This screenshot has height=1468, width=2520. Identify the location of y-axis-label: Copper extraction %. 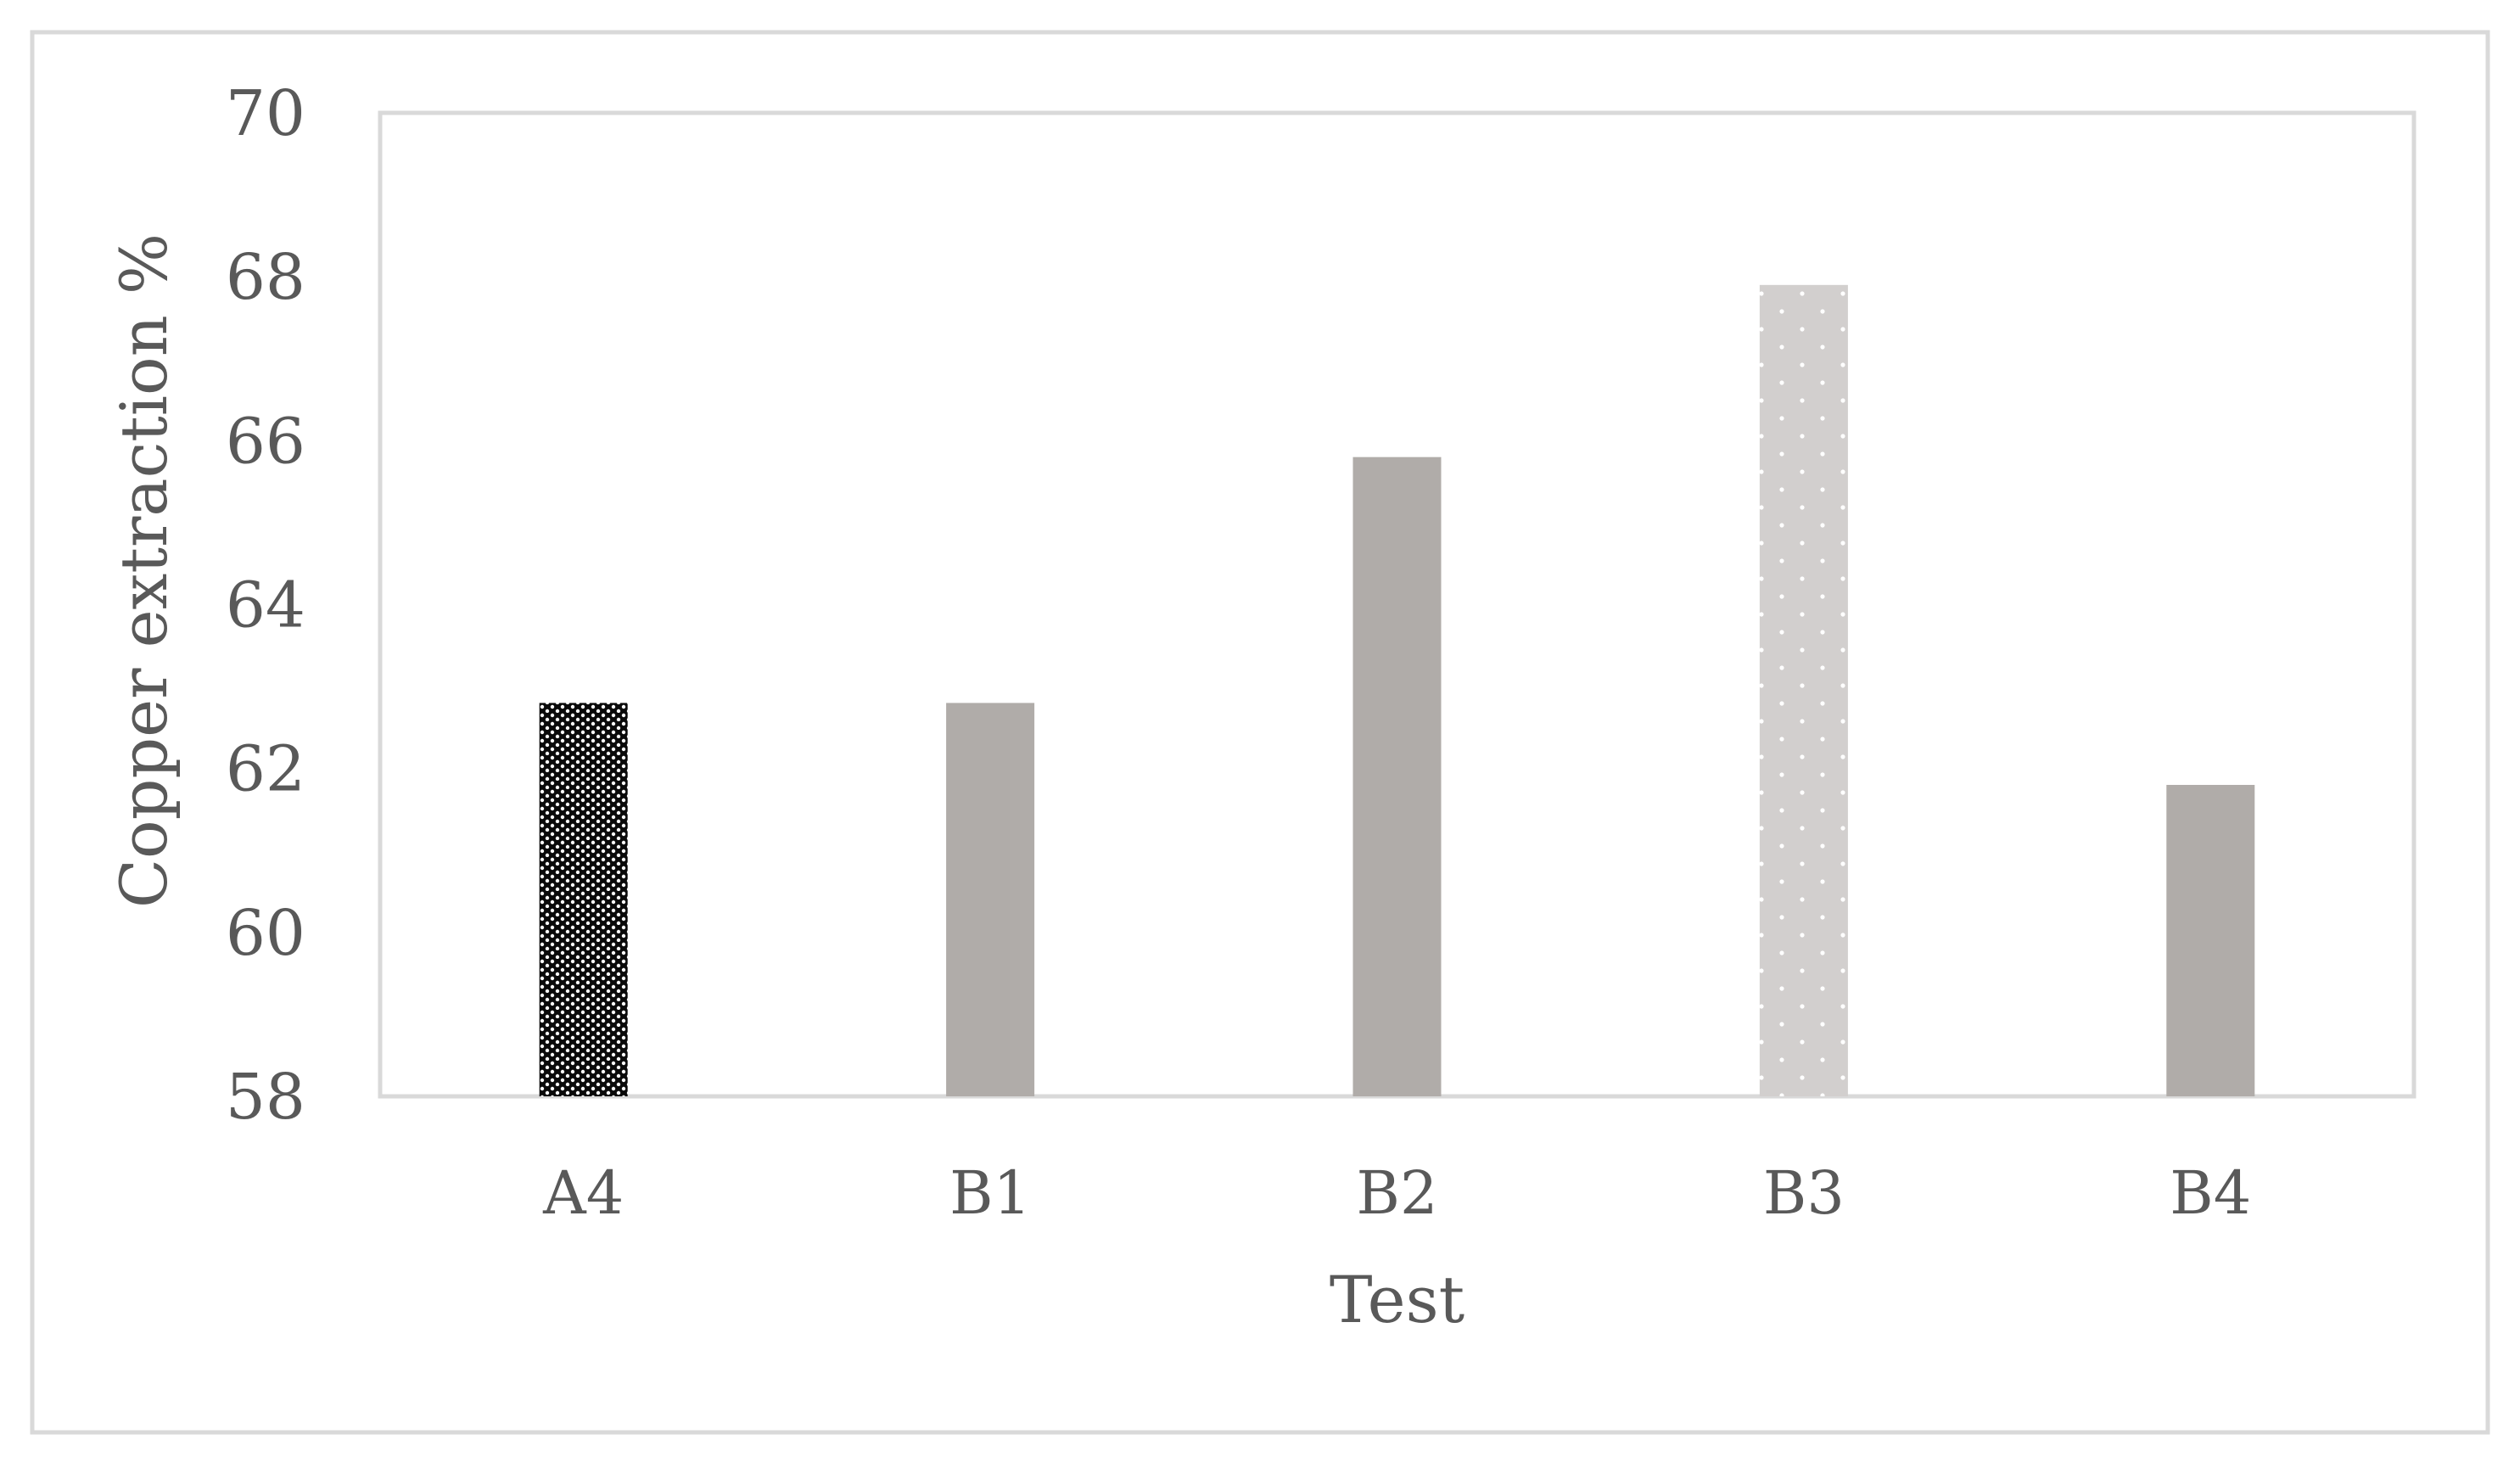
(144, 570).